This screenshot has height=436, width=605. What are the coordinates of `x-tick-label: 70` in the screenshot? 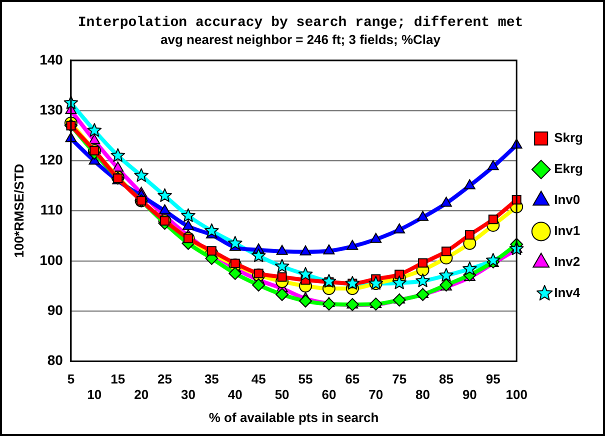 It's located at (376, 394).